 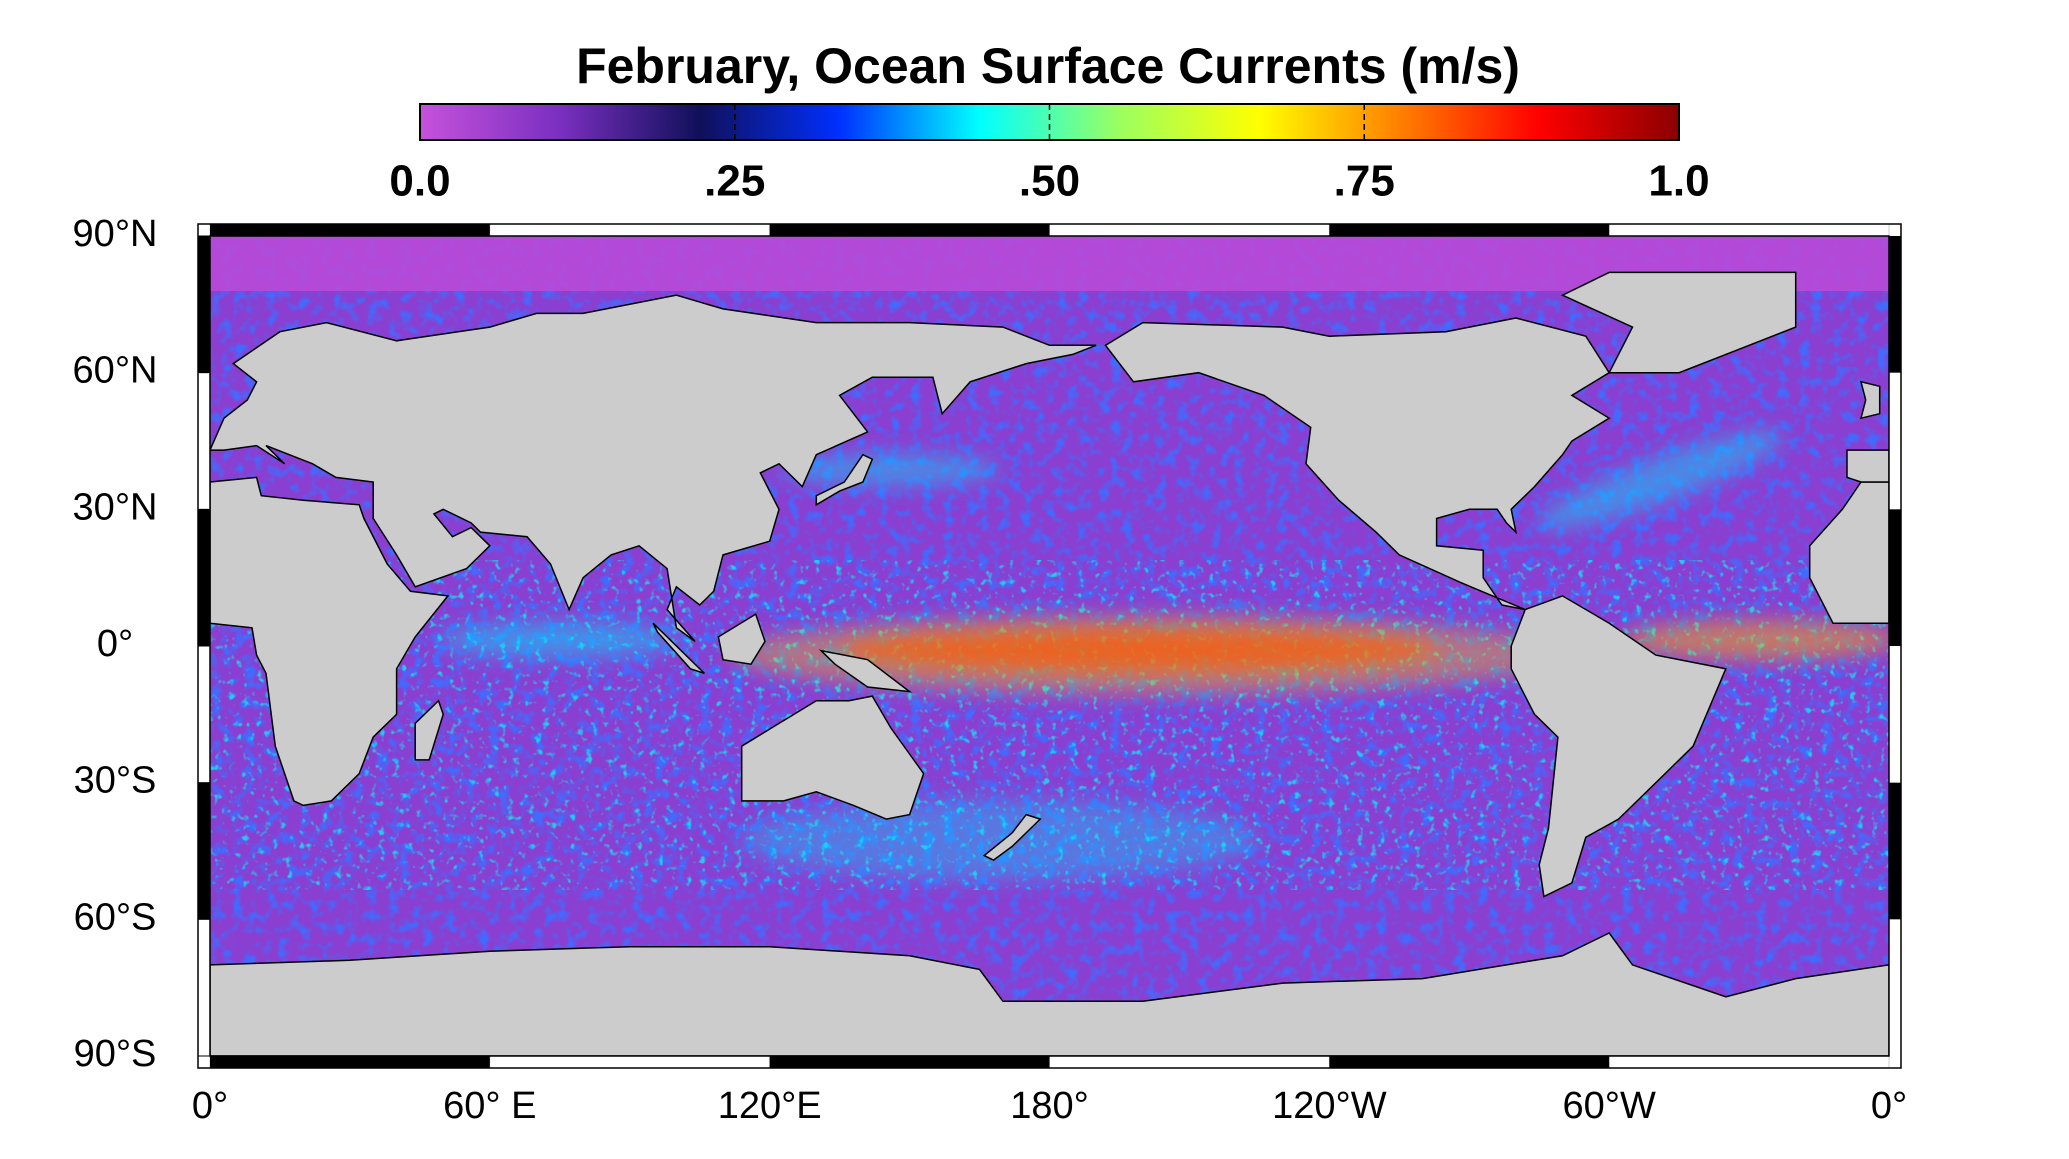 I want to click on lon-tick-label: 180°, so click(x=1049, y=1106).